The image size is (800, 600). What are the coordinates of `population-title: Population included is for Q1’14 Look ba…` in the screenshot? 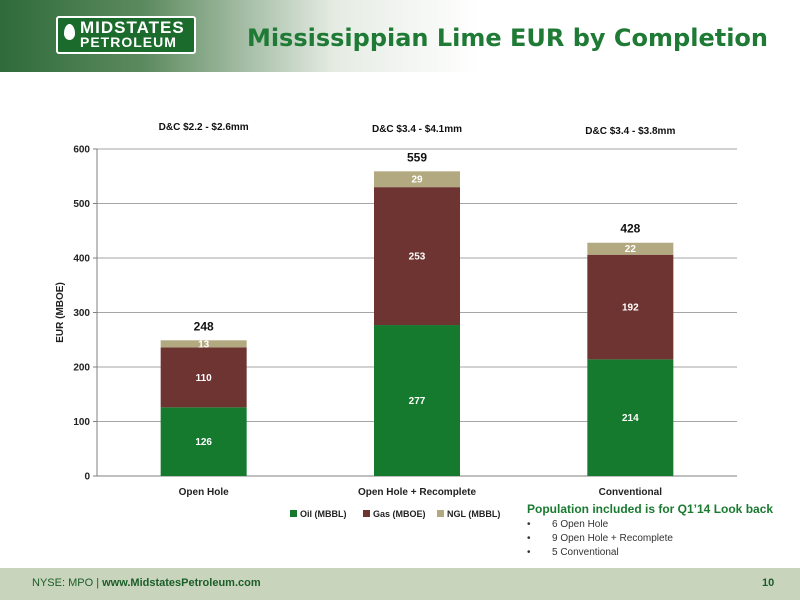 It's located at (650, 509).